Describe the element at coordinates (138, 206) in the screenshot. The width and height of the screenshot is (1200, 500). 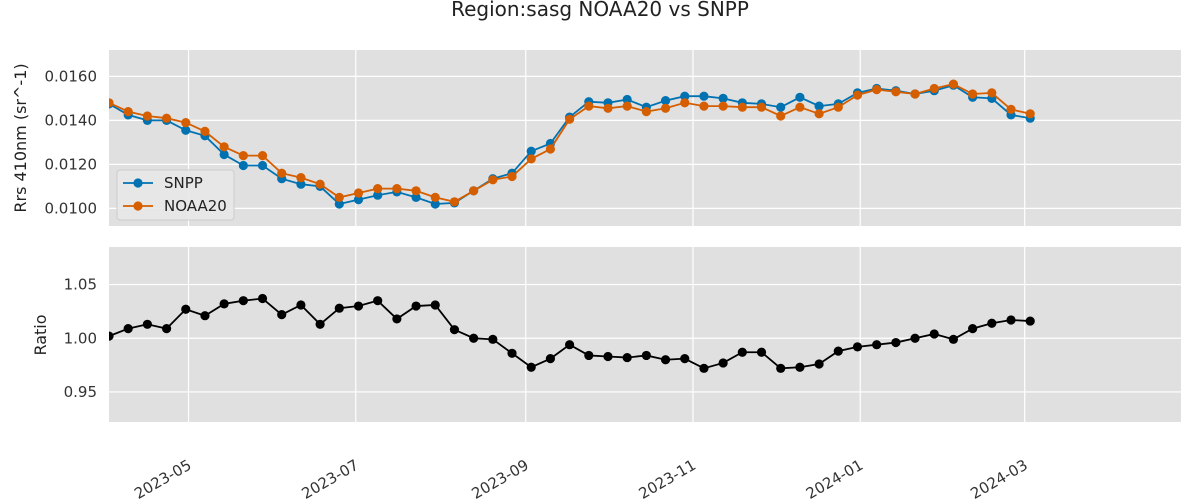
I see `legend-marker` at that location.